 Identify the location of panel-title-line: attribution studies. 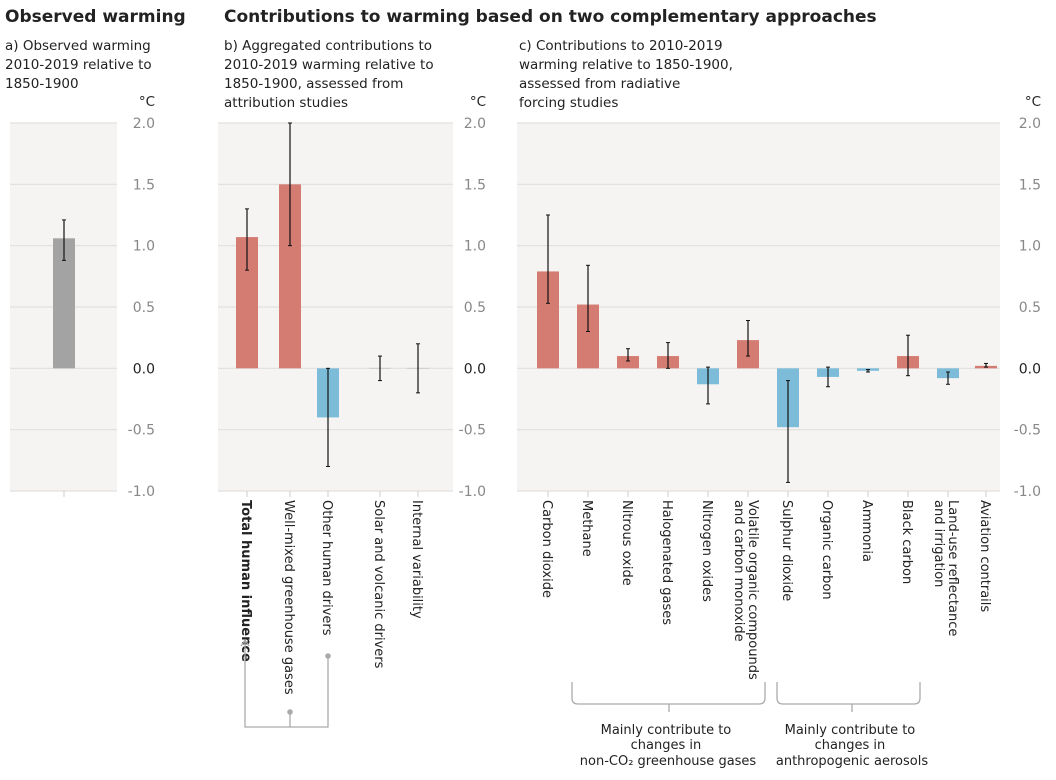
(286, 103).